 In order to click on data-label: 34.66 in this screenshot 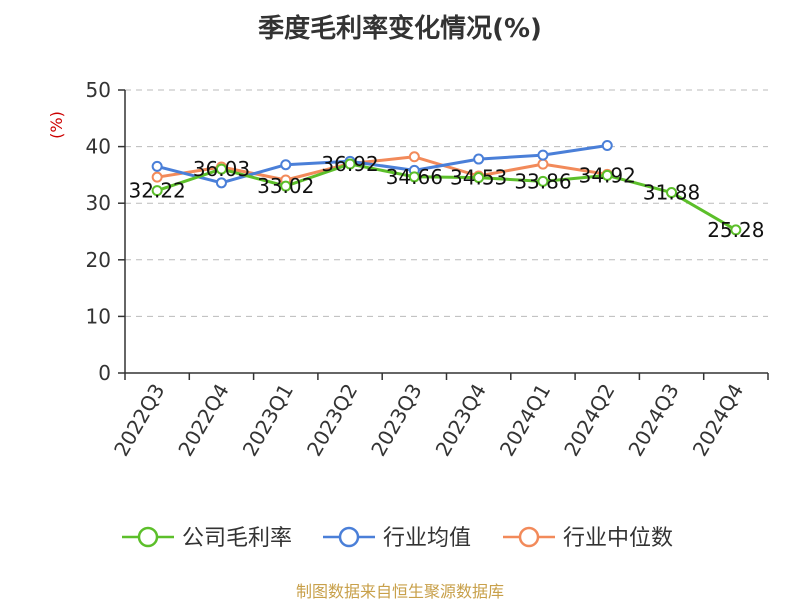, I will do `click(414, 177)`.